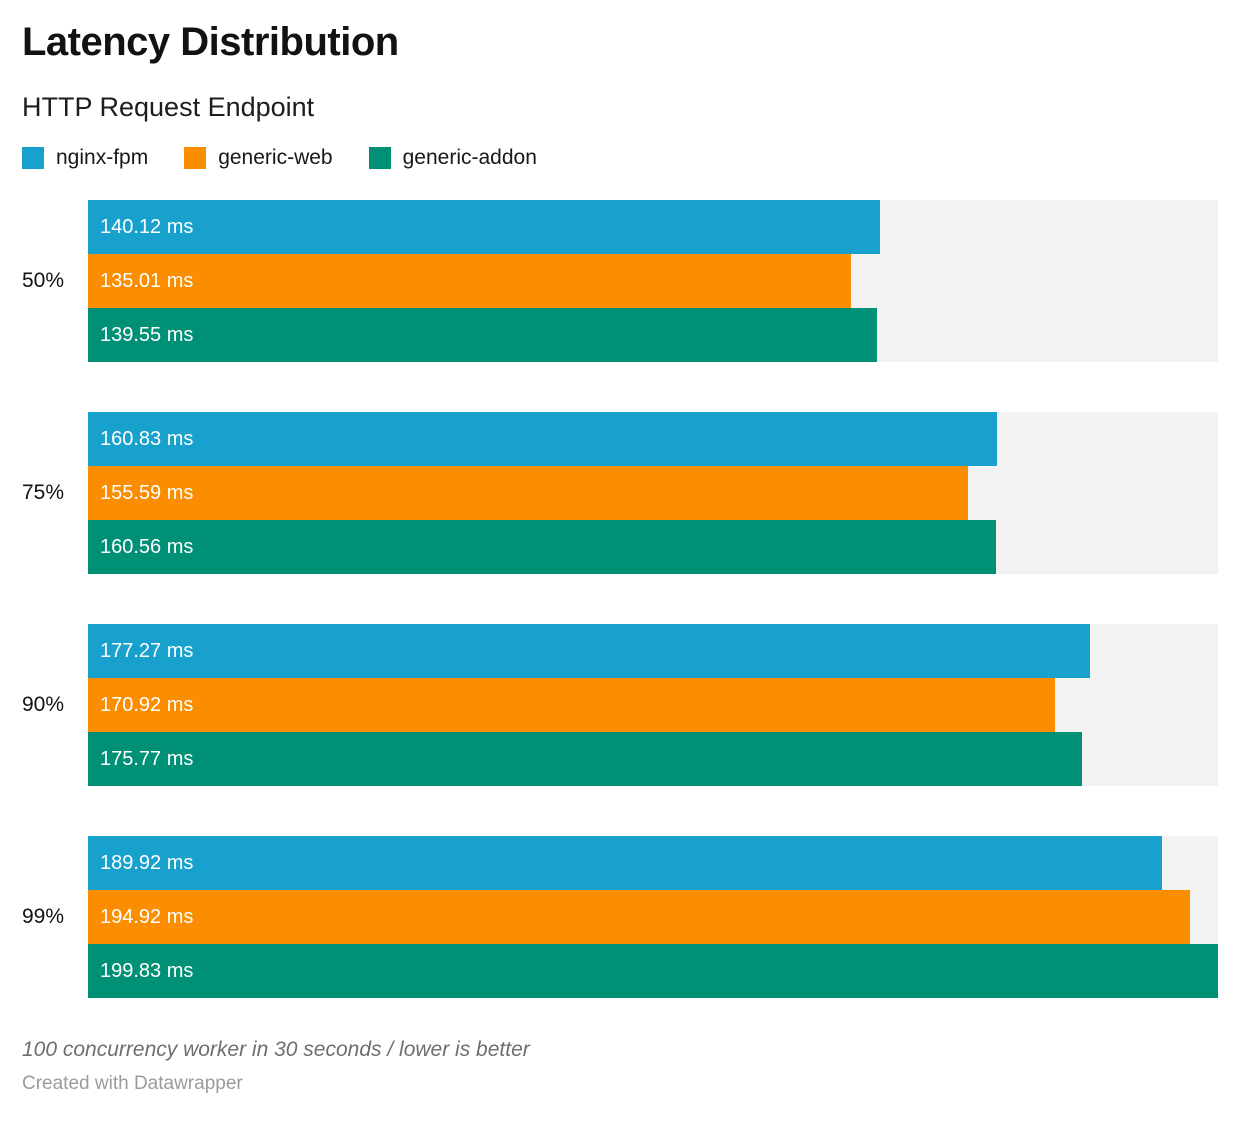 Image resolution: width=1240 pixels, height=1126 pixels. What do you see at coordinates (589, 651) in the screenshot?
I see `bar-nginx-fpm: 177.27 ms` at bounding box center [589, 651].